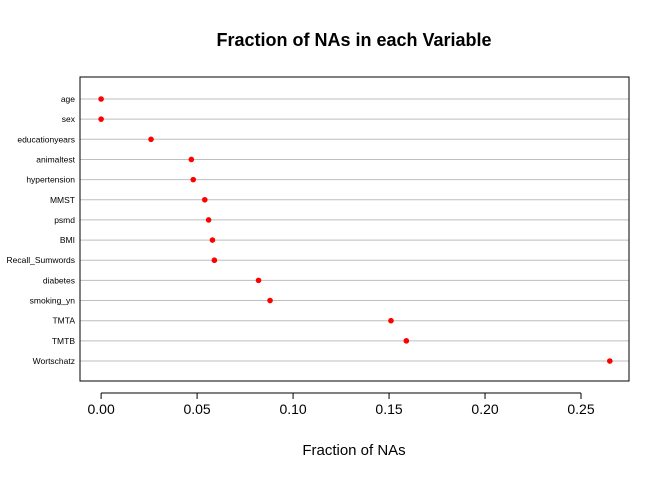 Image resolution: width=671 pixels, height=480 pixels. I want to click on chart-title: Fraction of NAs in each Variable, so click(353, 40).